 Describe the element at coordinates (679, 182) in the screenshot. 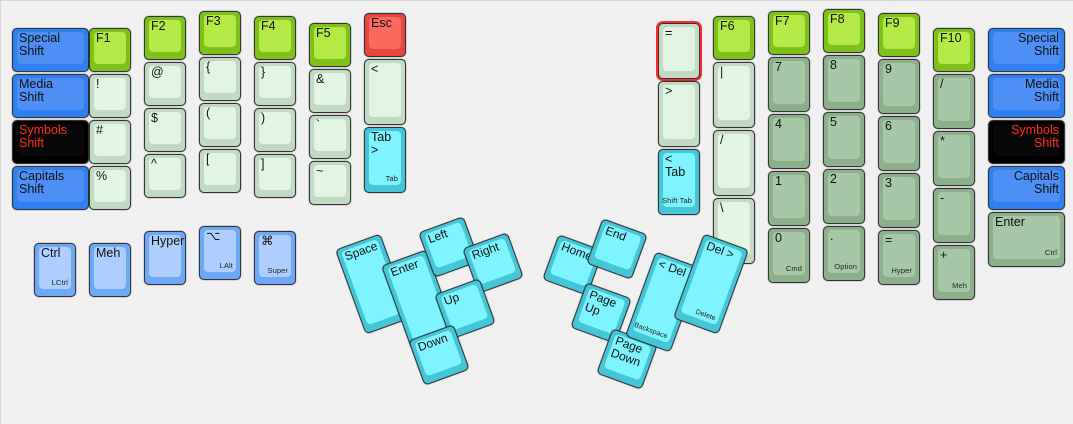

I see `key-right-tab: < Tab Shift Tab` at that location.